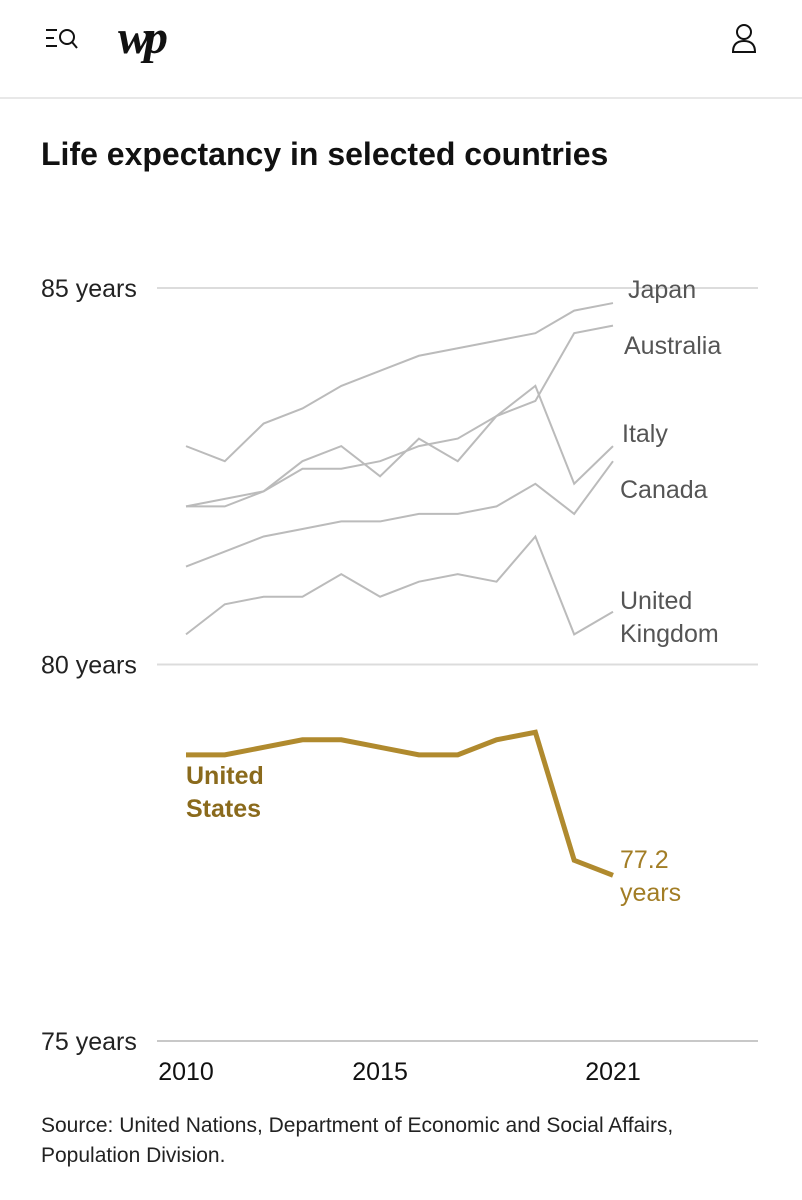  What do you see at coordinates (399, 446) in the screenshot?
I see `series-line-italy` at bounding box center [399, 446].